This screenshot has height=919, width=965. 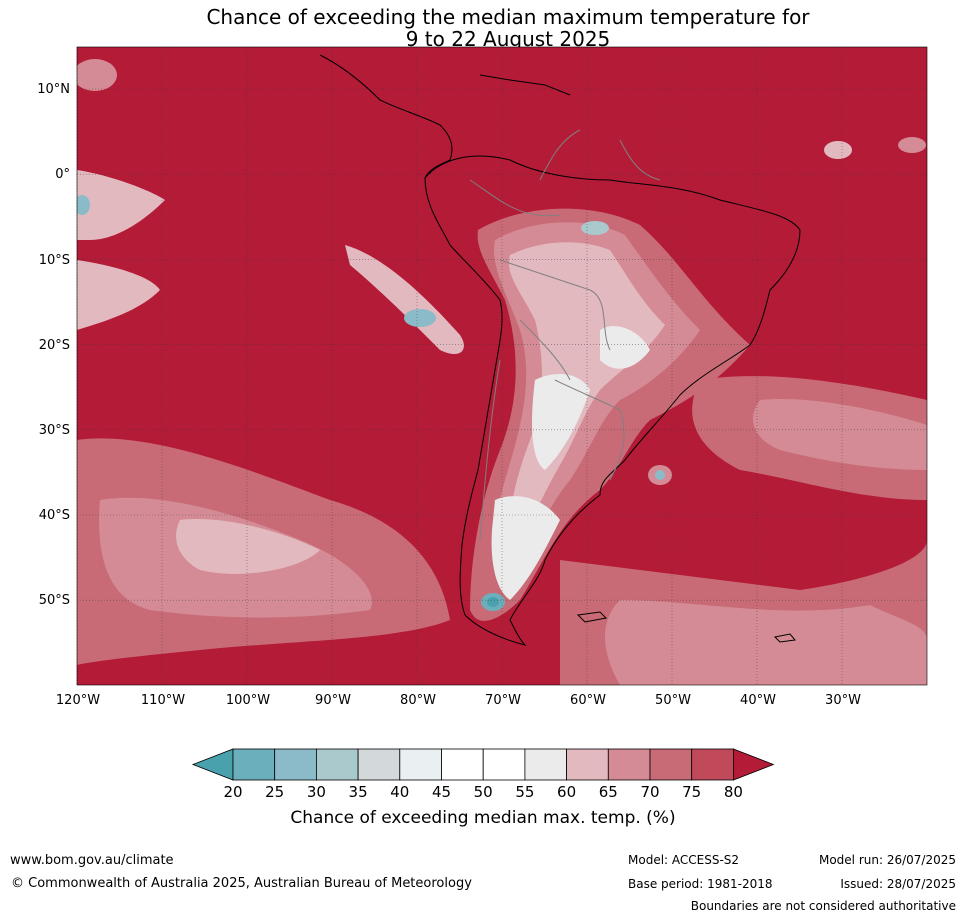 What do you see at coordinates (839, 434) in the screenshot?
I see `ocean-anomaly-atlantic-mid2` at bounding box center [839, 434].